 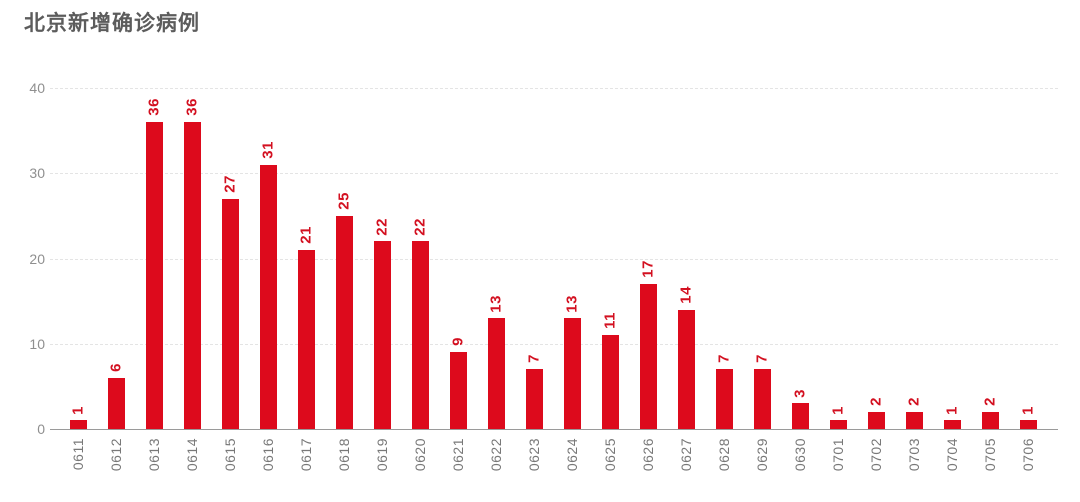 What do you see at coordinates (306, 455) in the screenshot?
I see `x-axis-tick-label: 0617` at bounding box center [306, 455].